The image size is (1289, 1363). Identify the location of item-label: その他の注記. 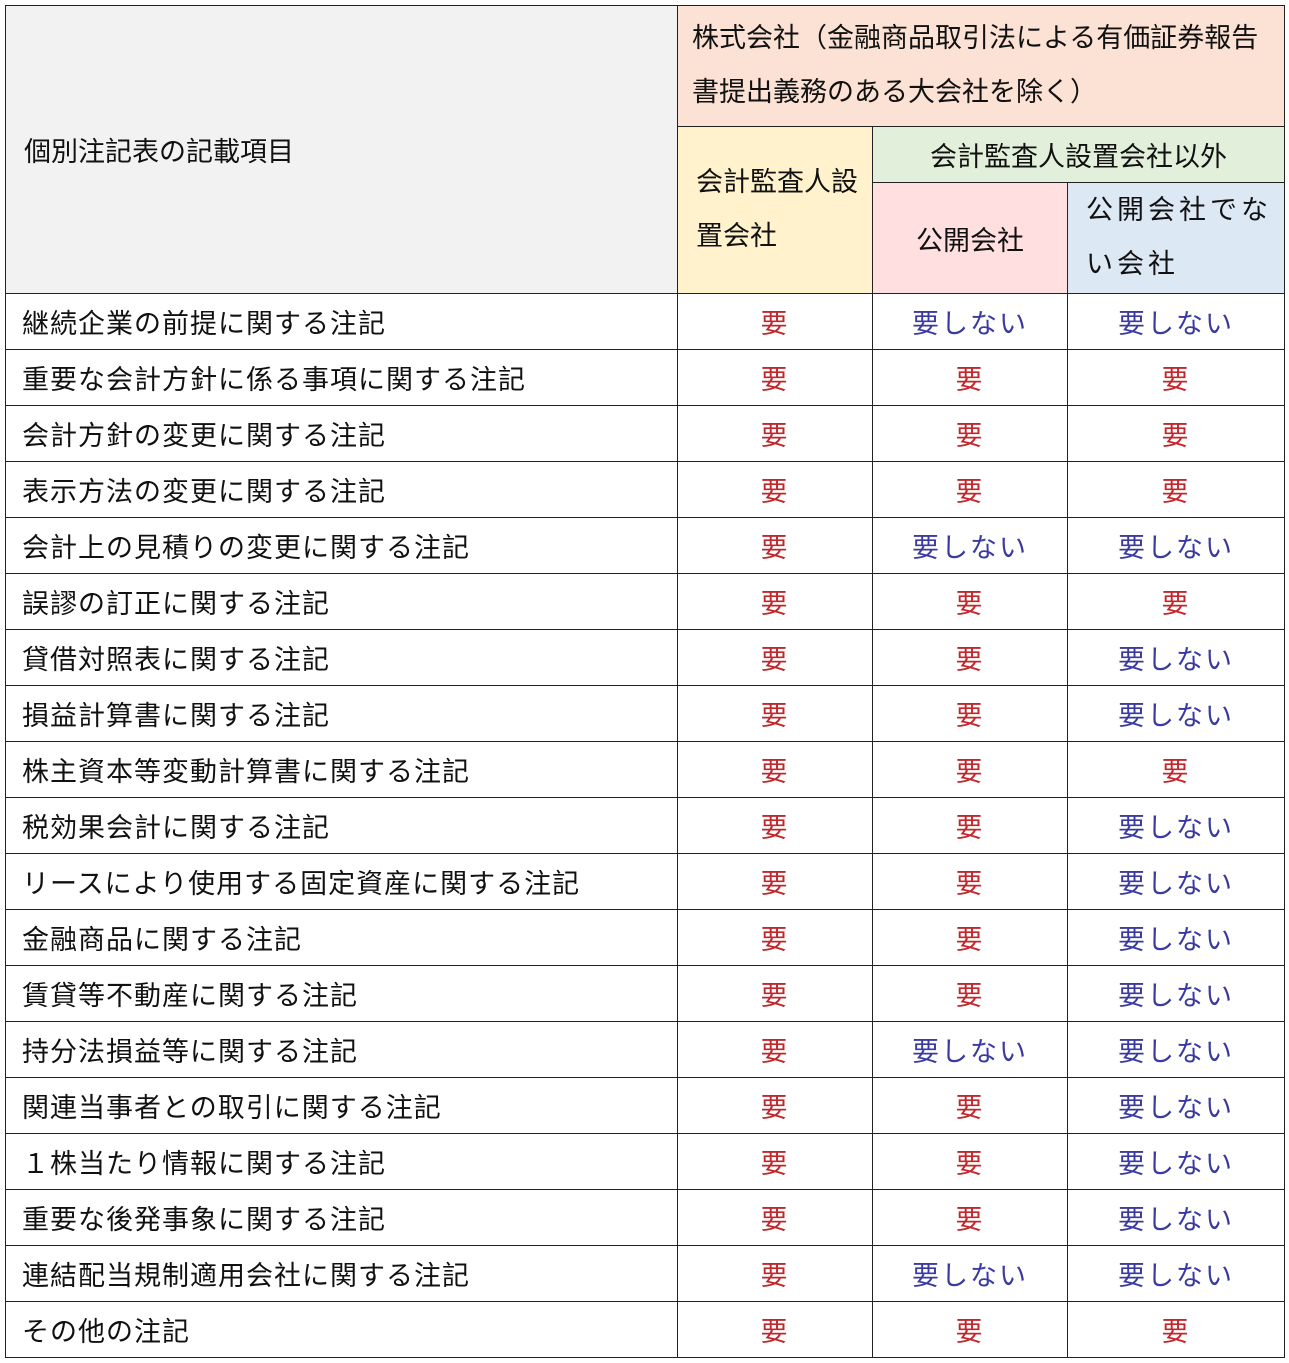
(341, 1329).